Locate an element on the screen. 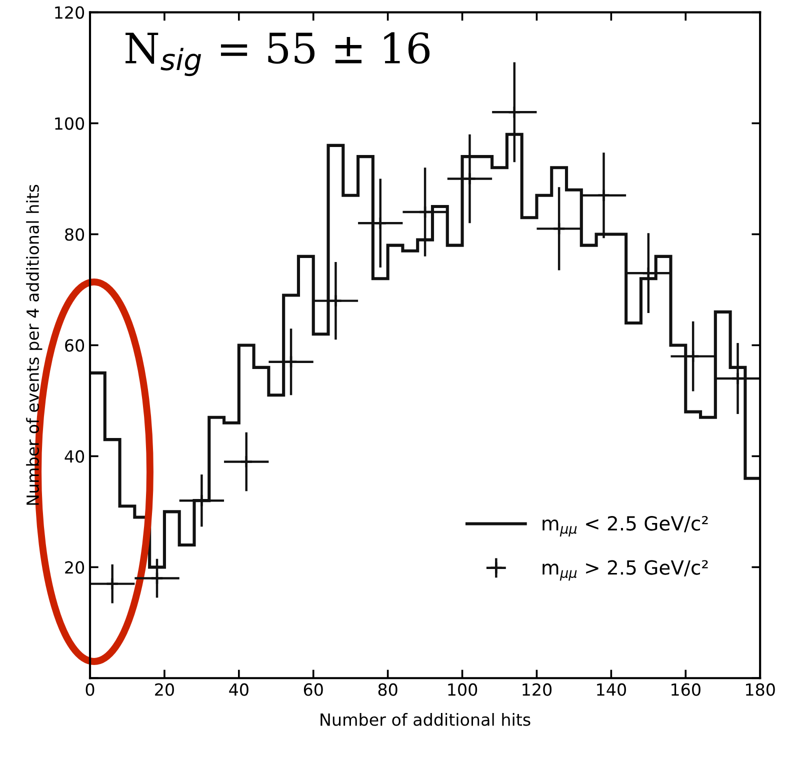 This screenshot has width=793, height=768. y-tick-label: 80 is located at coordinates (74, 234).